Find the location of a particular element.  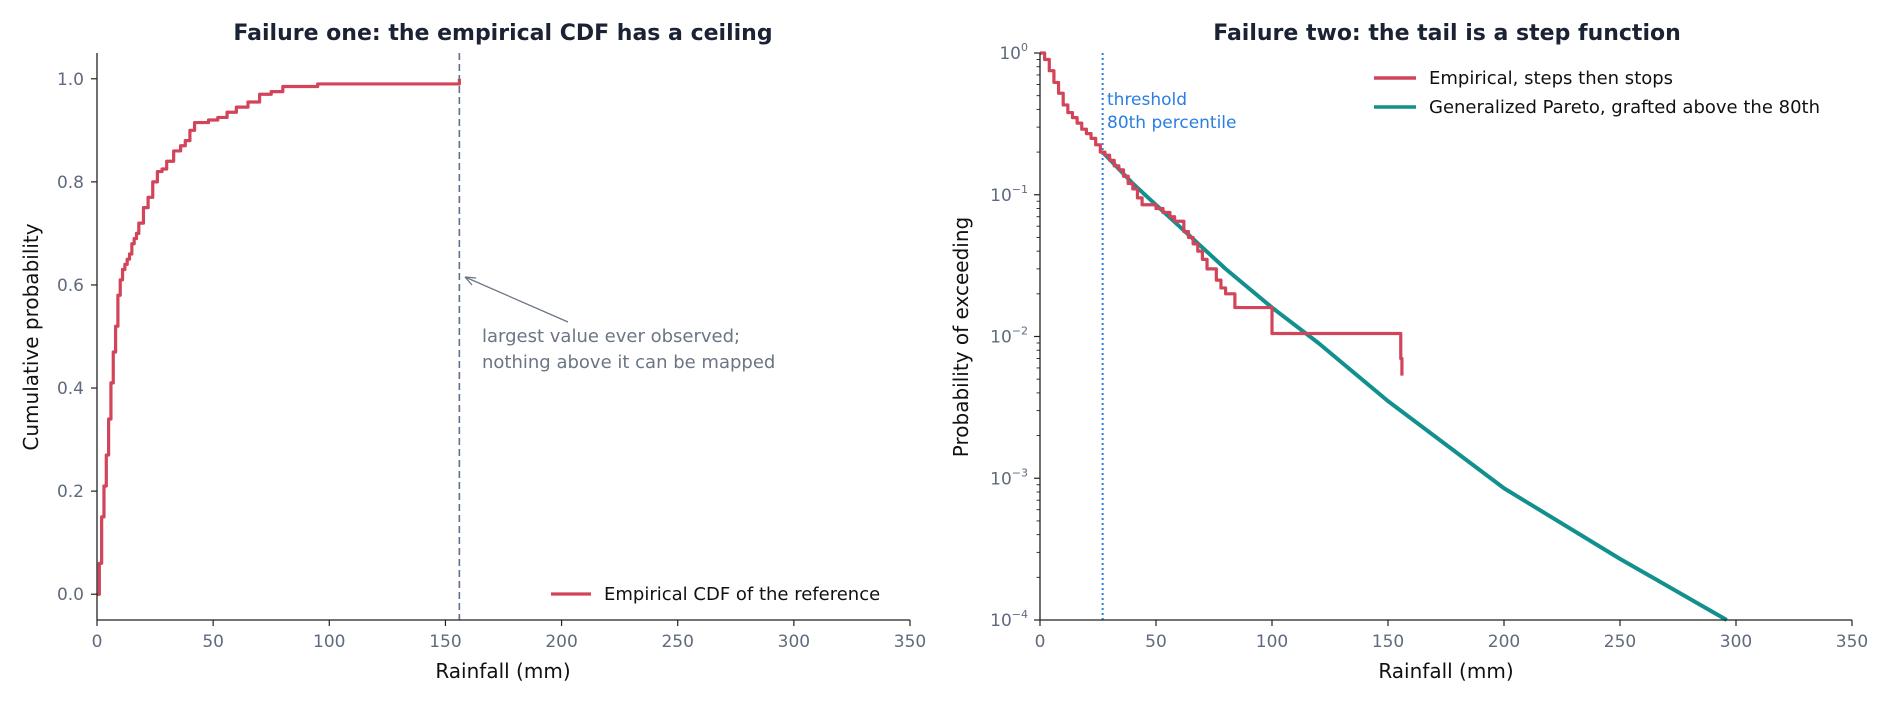

y-tick-label: 0.4 is located at coordinates (70, 389).